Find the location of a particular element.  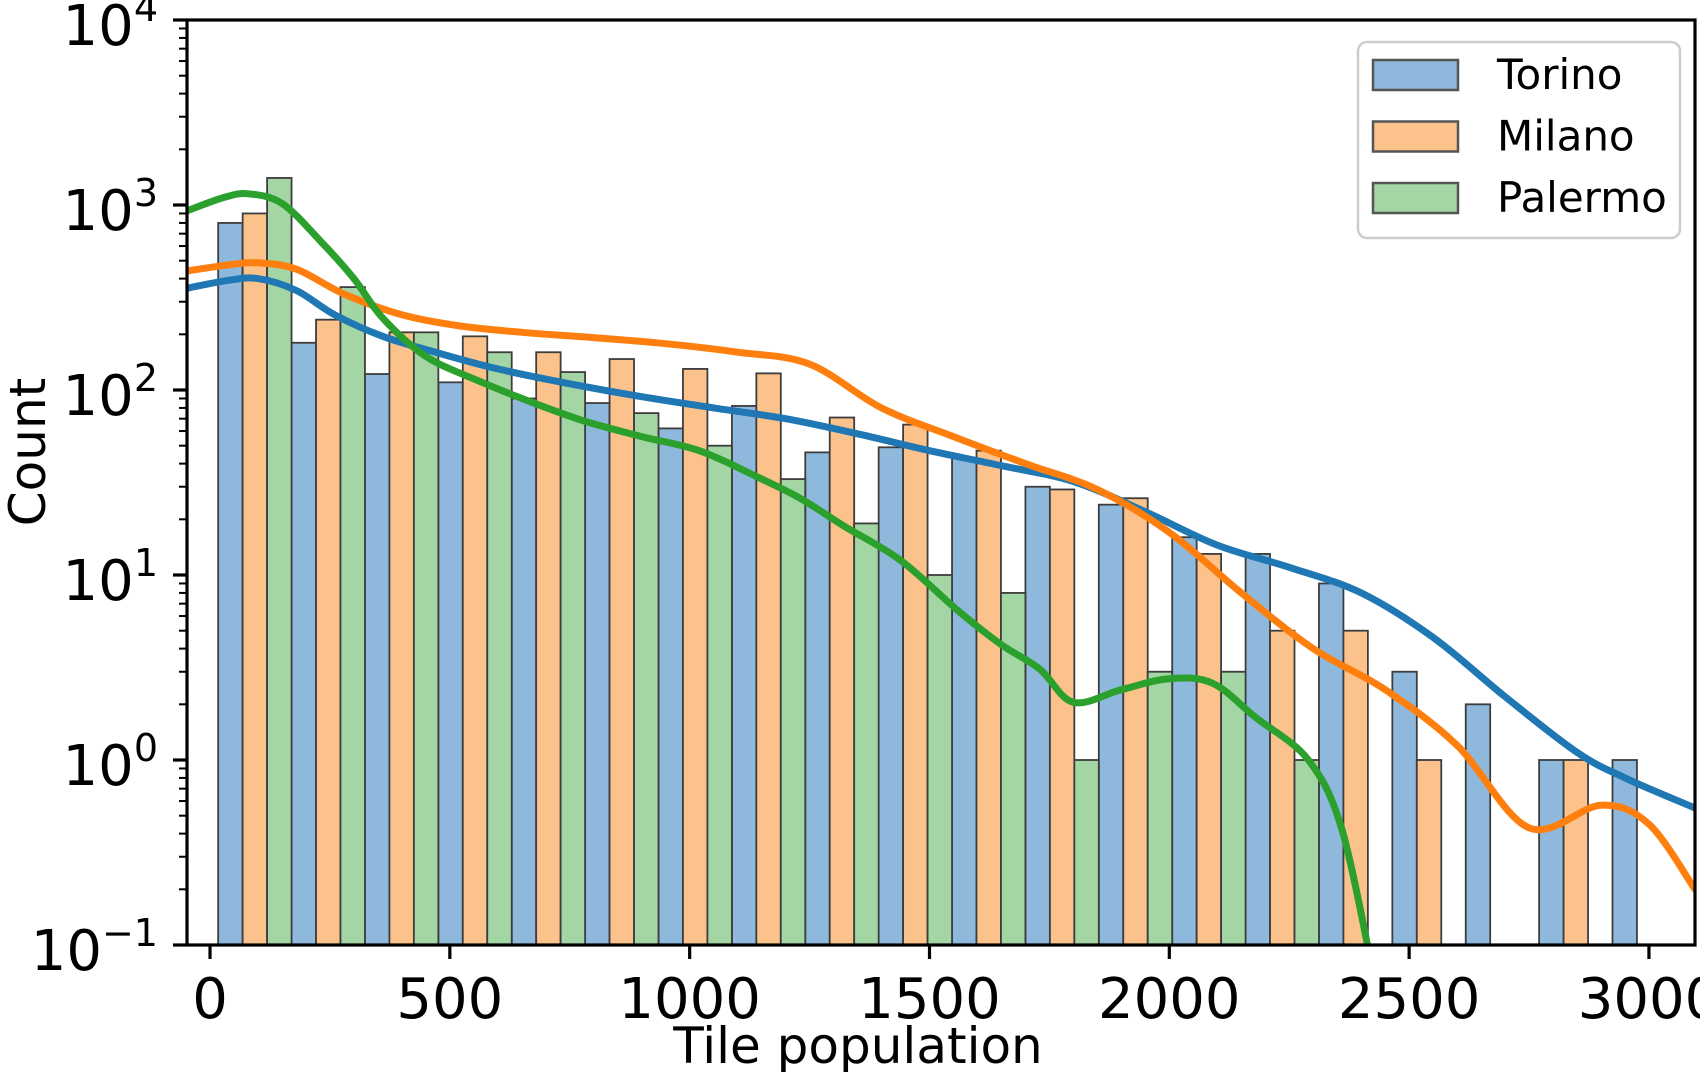

x-tick-label: 0 is located at coordinates (210, 999).